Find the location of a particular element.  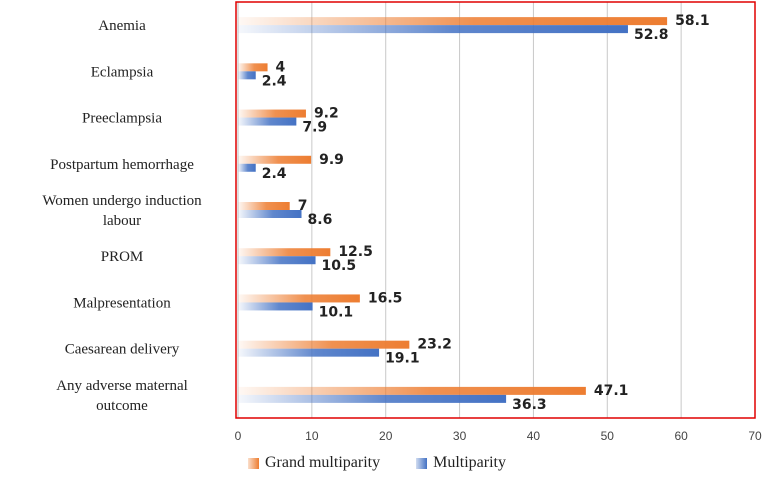

legend-item-multiparity: Multiparity is located at coordinates (461, 463).